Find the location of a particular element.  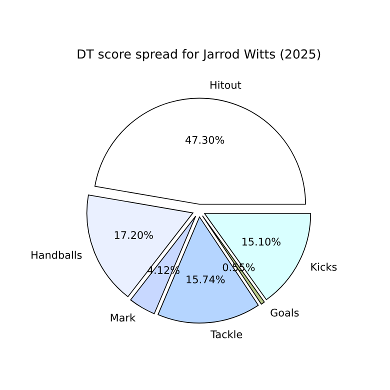

slice-label: Hitout is located at coordinates (226, 84).